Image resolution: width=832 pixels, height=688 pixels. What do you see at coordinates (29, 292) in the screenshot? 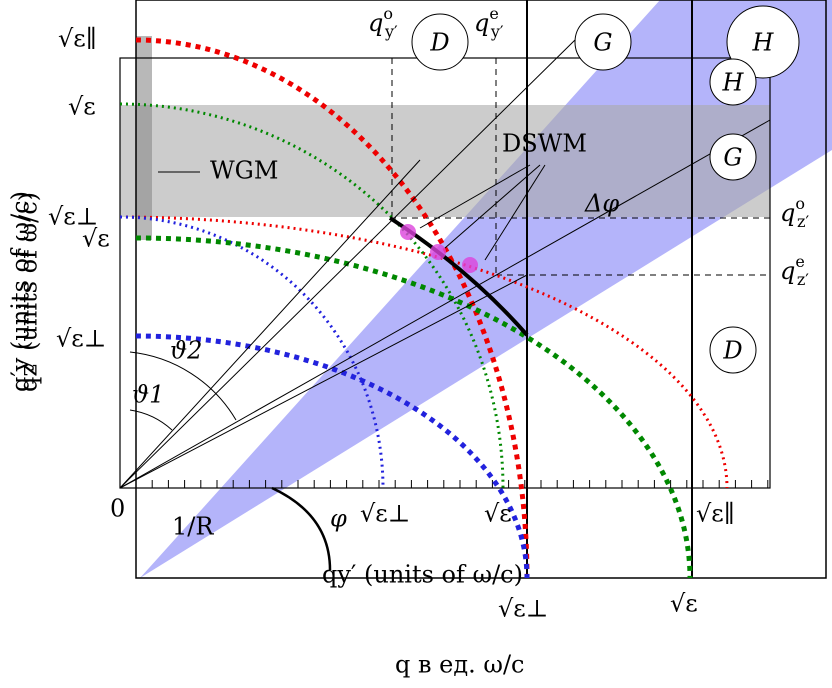
I see `label: qz′ (units of ω/c)` at bounding box center [29, 292].